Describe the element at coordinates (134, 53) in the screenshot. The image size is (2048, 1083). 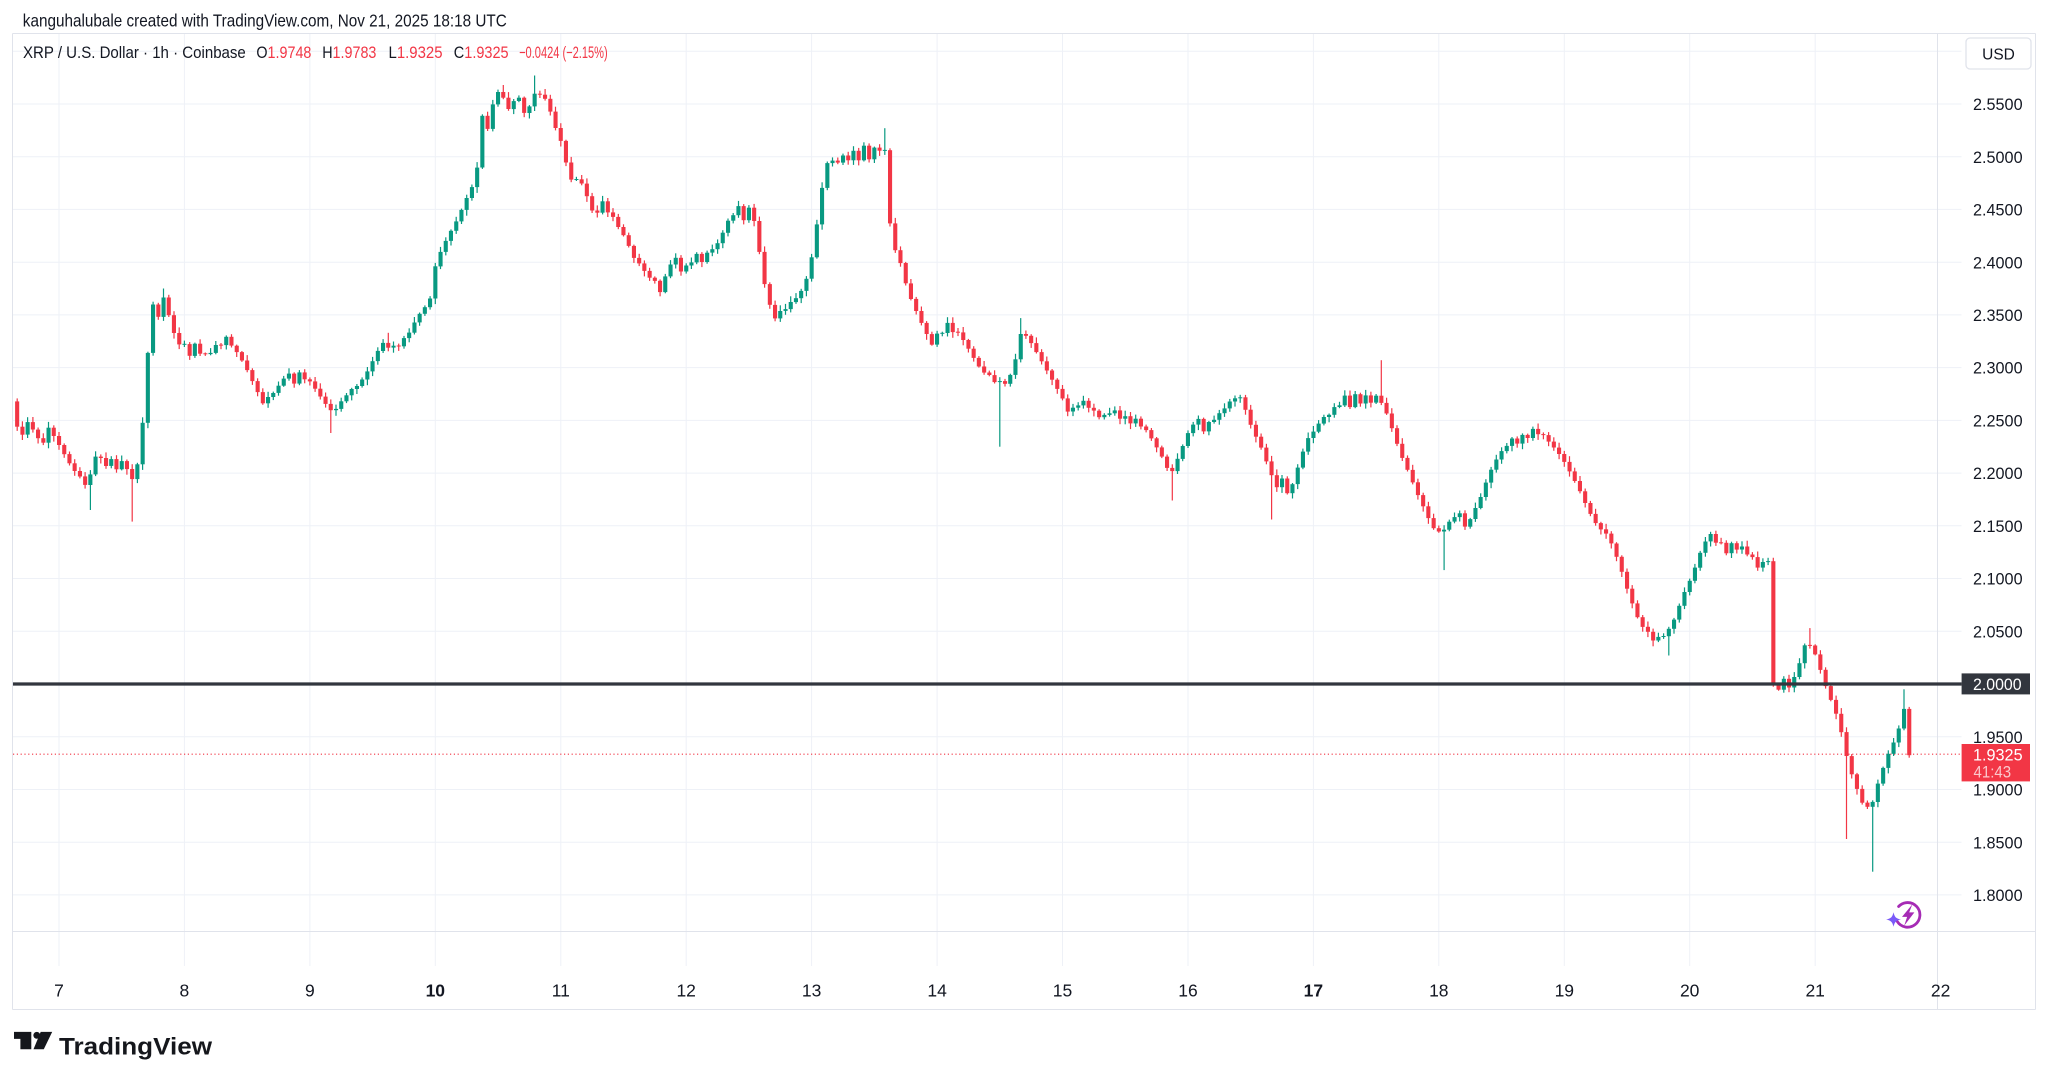
I see `svg-text:XRP / U.S. Dollar · 1h · Coinb: XRP / U.S. Dollar · 1h · Coinbase` at that location.